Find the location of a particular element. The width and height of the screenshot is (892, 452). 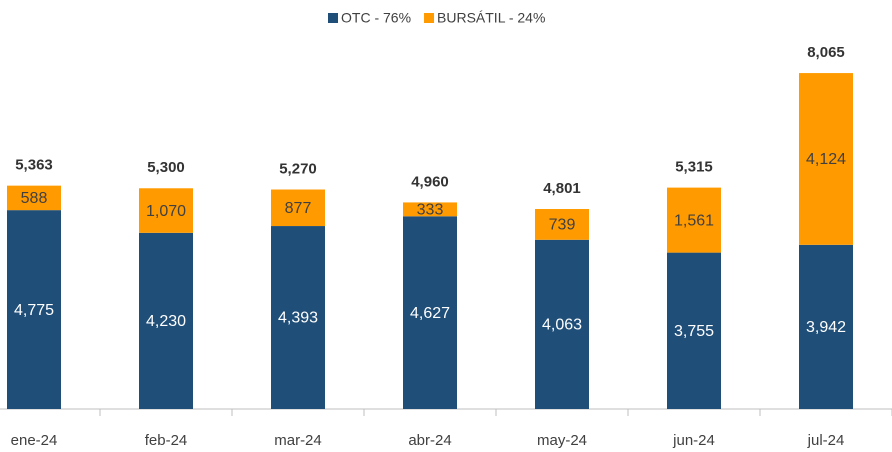

total-label: 5,363 is located at coordinates (34, 165).